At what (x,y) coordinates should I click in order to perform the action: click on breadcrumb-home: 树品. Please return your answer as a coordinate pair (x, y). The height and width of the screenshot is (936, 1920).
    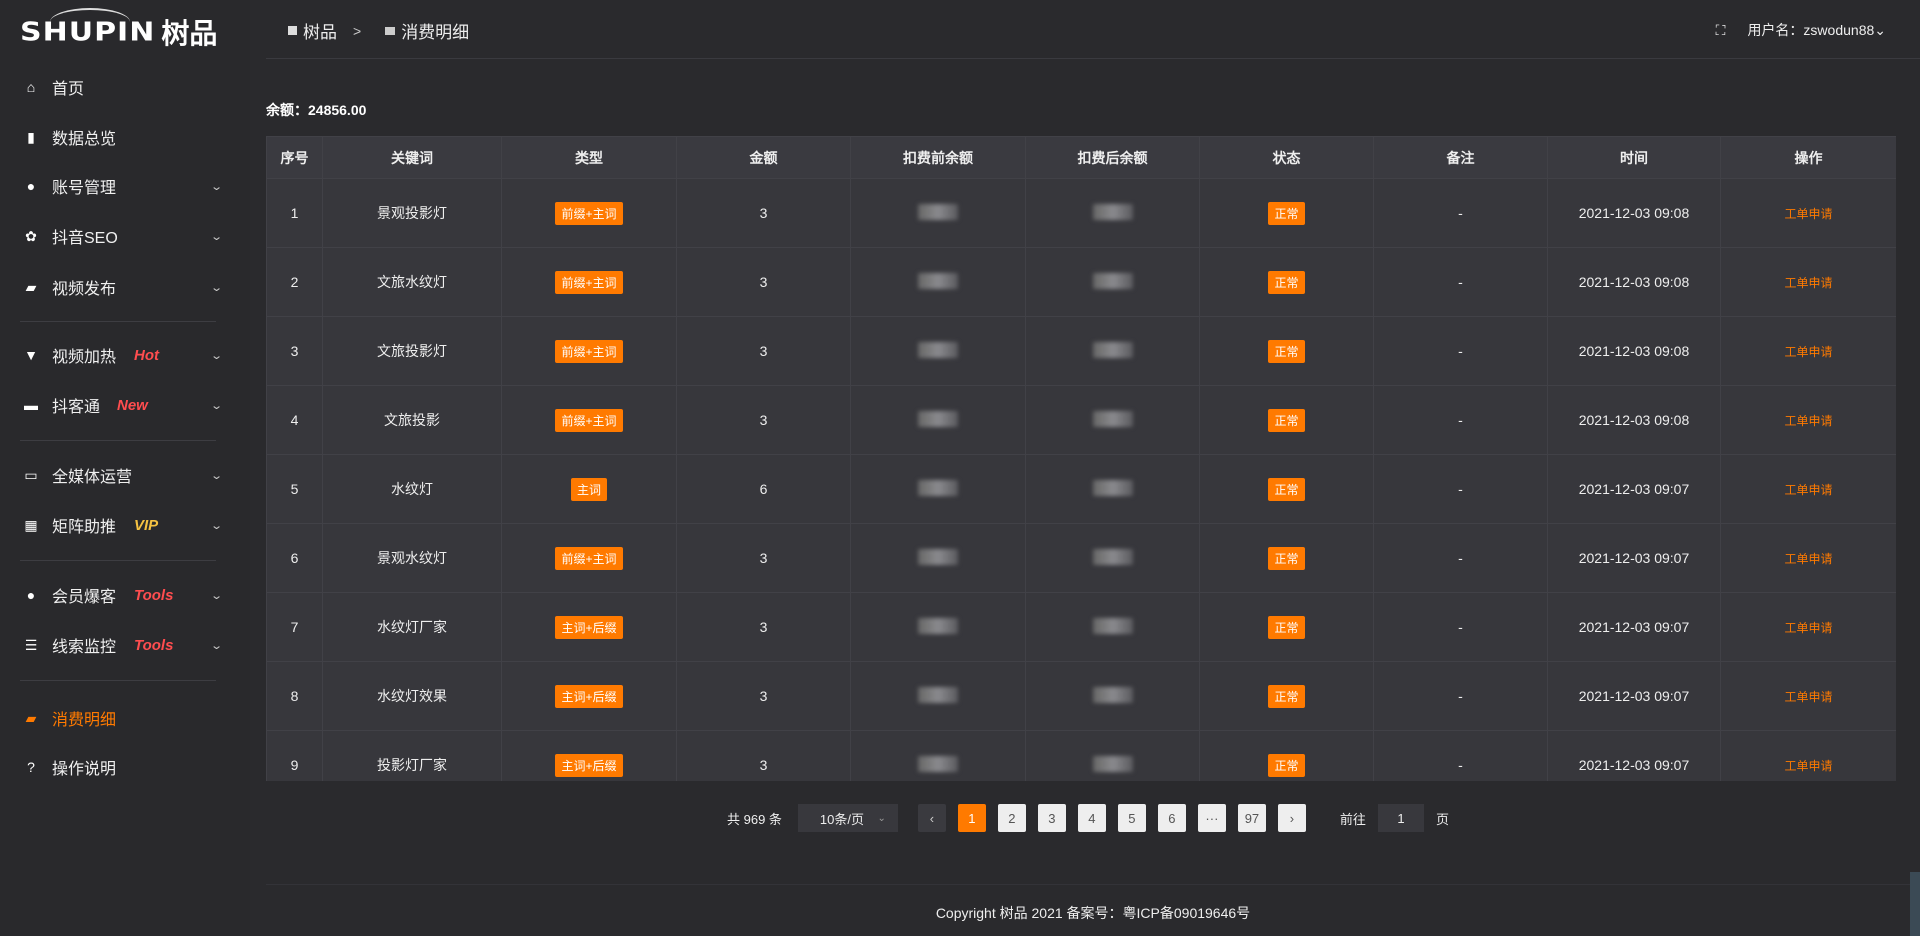
    Looking at the image, I should click on (320, 32).